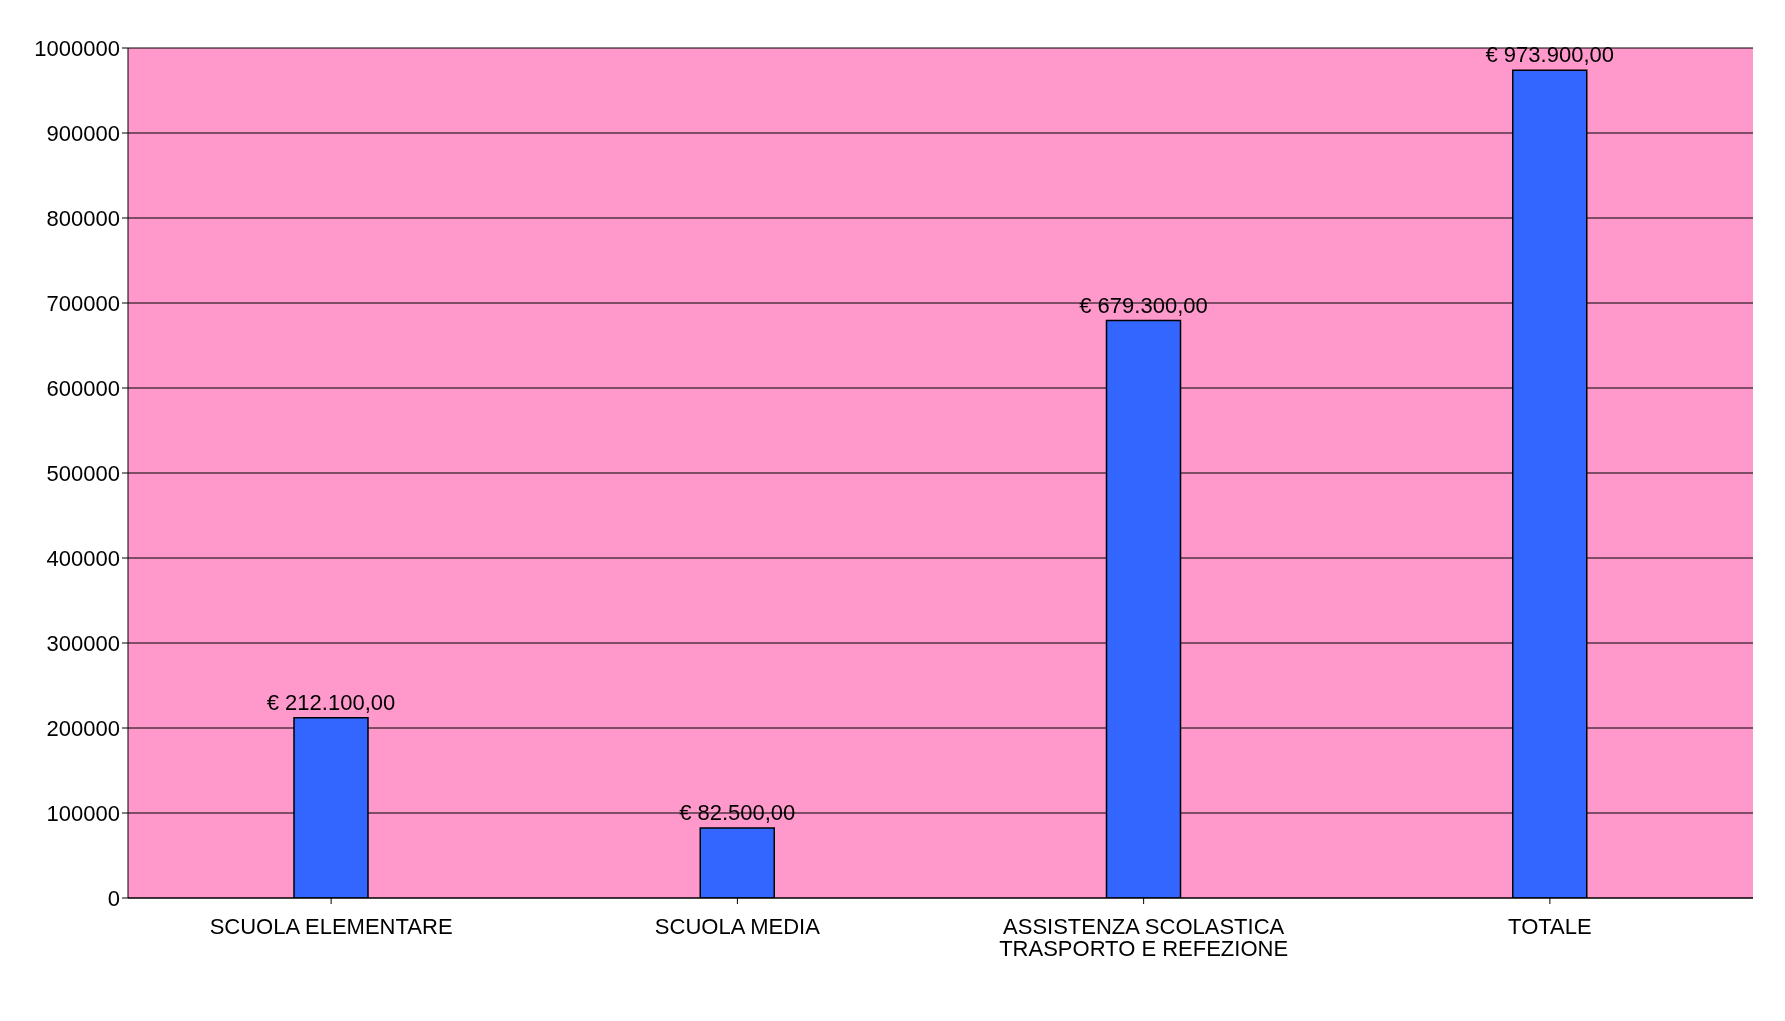  Describe the element at coordinates (83, 473) in the screenshot. I see `y-tick-label: 500000` at that location.